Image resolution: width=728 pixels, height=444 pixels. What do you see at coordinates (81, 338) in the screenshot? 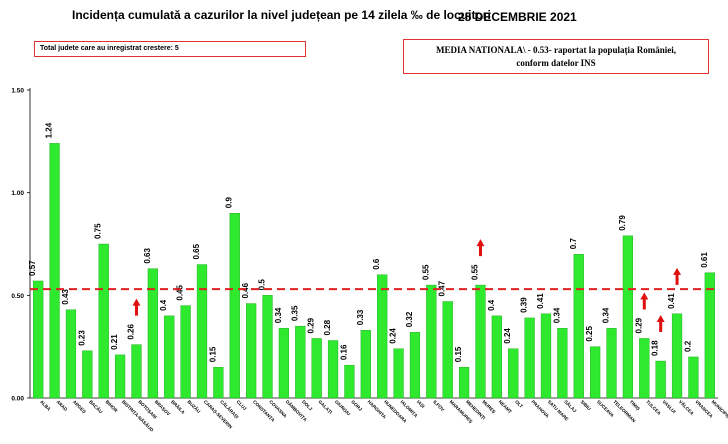
I see `data-label: 0.23` at bounding box center [81, 338].